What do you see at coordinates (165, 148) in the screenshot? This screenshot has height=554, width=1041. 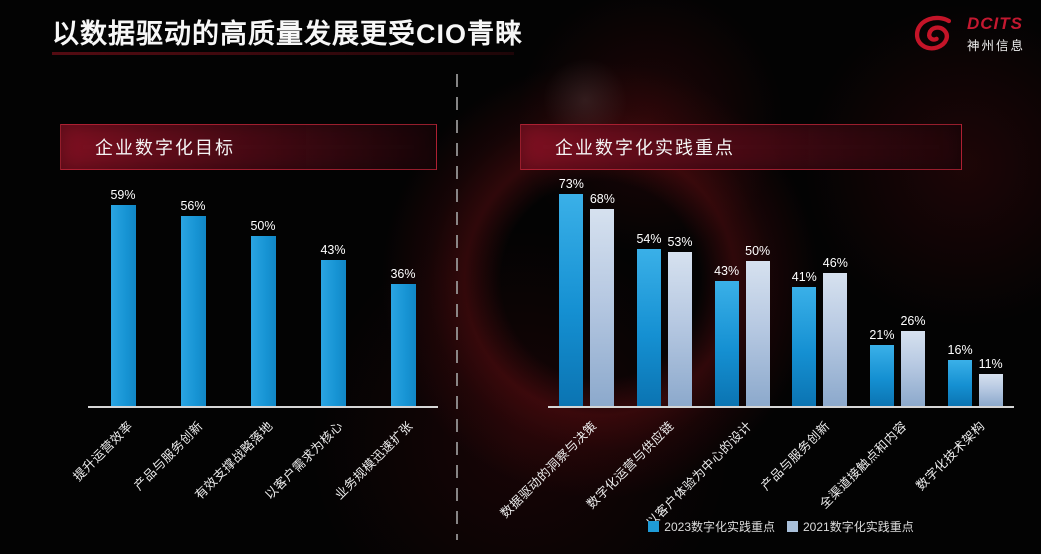 I see `left-panel-header-label: 企业数字化目标` at bounding box center [165, 148].